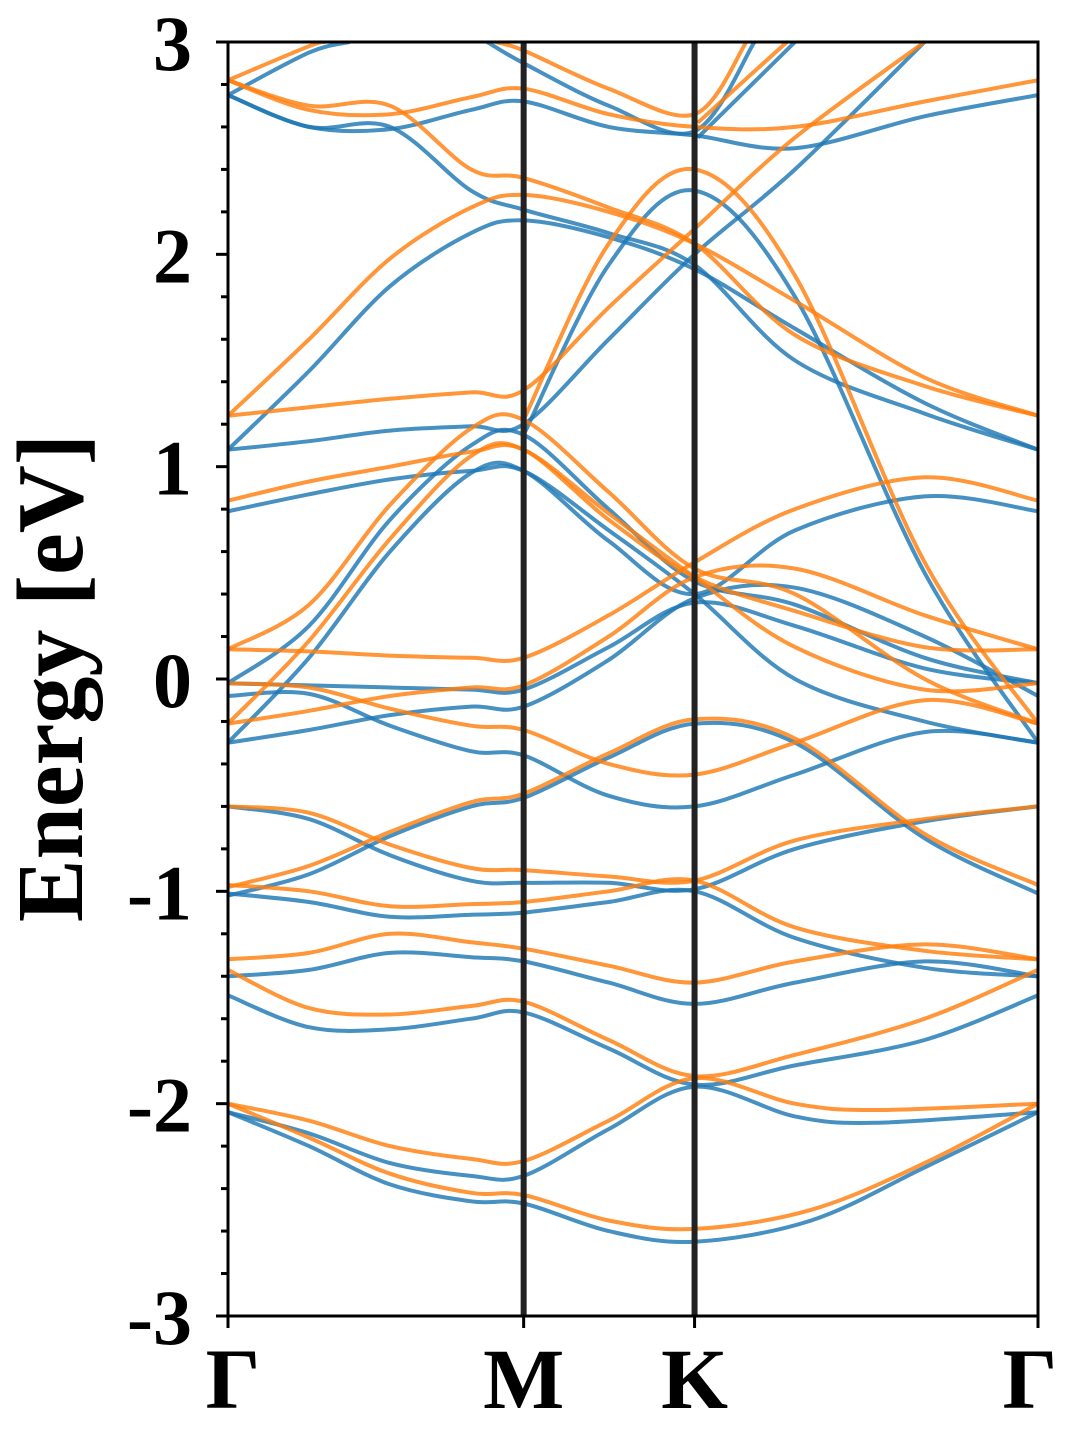 Image resolution: width=1080 pixels, height=1440 pixels. What do you see at coordinates (523, 1379) in the screenshot?
I see `x-tick-label: M` at bounding box center [523, 1379].